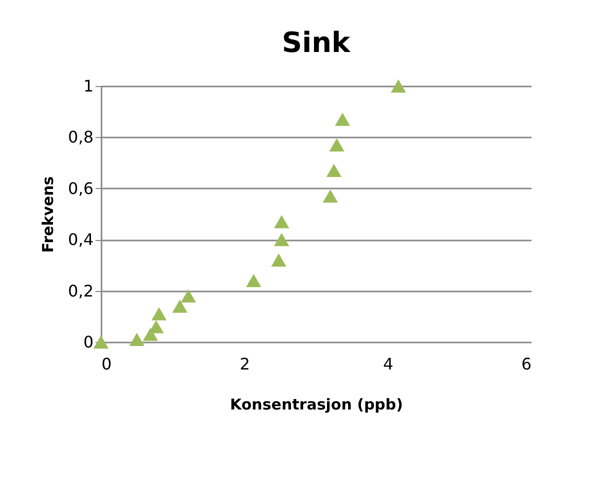 This screenshot has height=495, width=604. I want to click on y-tick-label: 0,4, so click(81, 240).